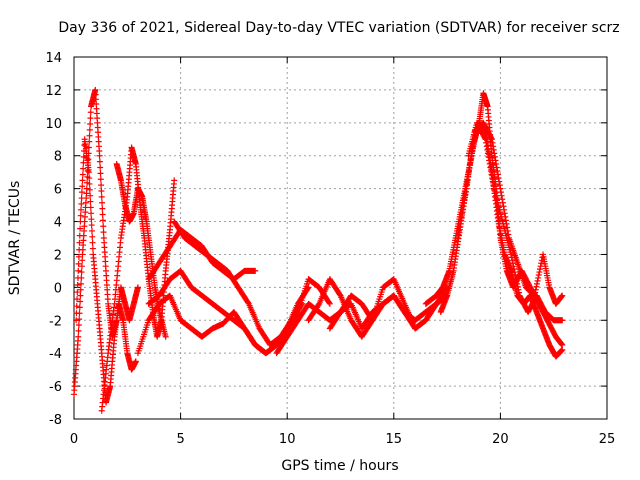 The width and height of the screenshot is (640, 480). What do you see at coordinates (74, 439) in the screenshot?
I see `x-tick-label: 0` at bounding box center [74, 439].